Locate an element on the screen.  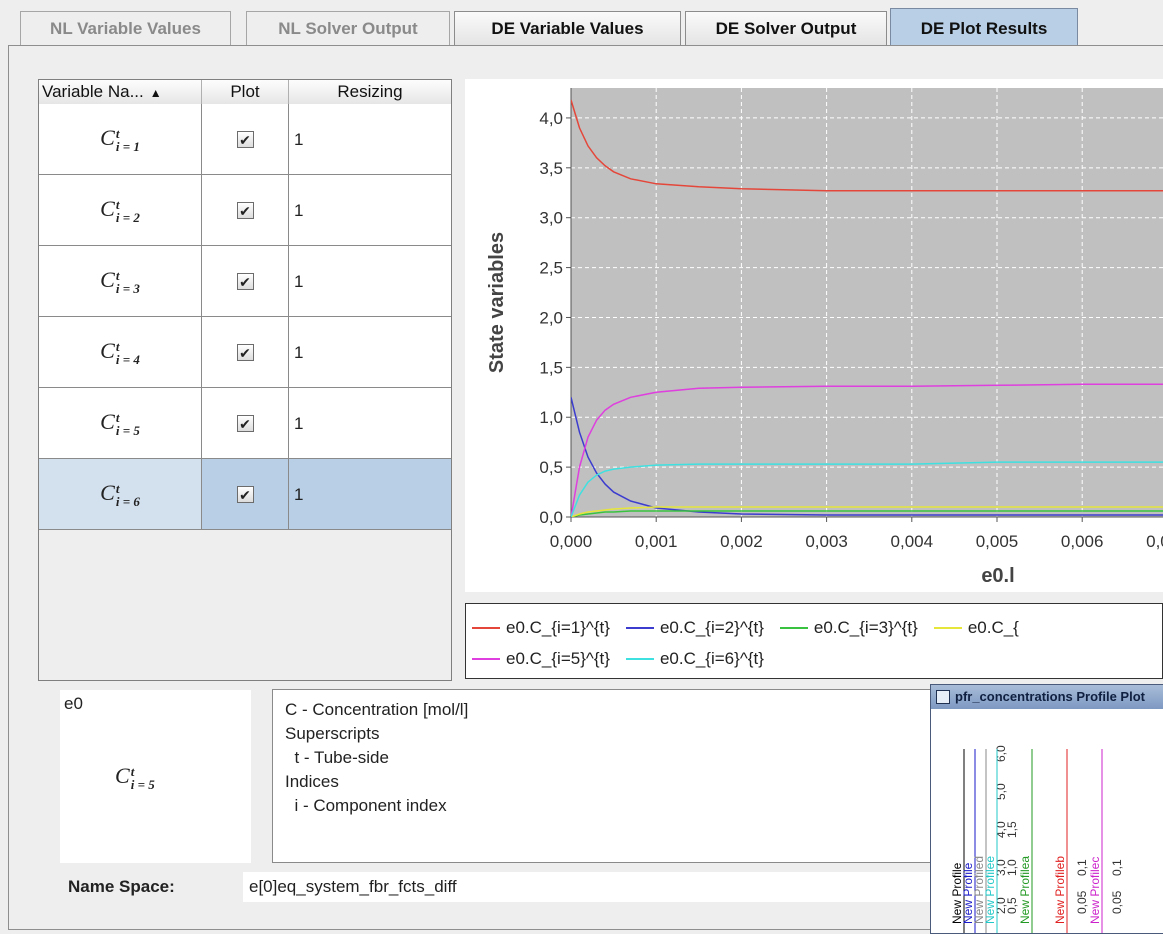
y-tick-label: 1,0 is located at coordinates (551, 417).